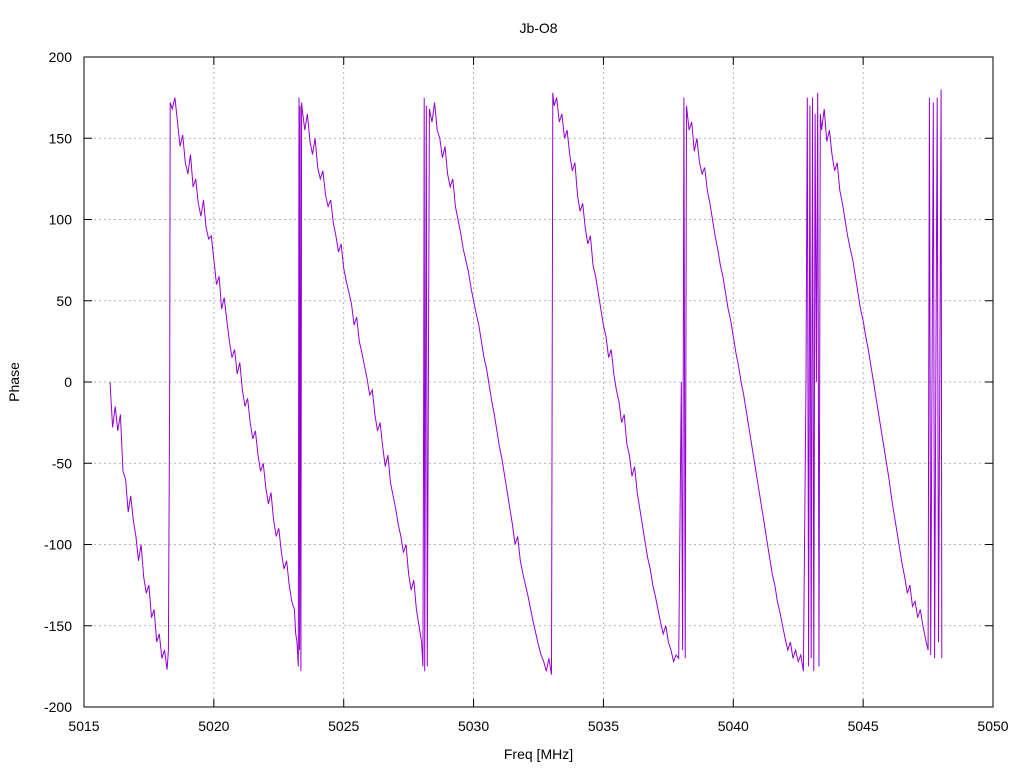 Image resolution: width=1024 pixels, height=768 pixels. Describe the element at coordinates (61, 220) in the screenshot. I see `y-tick-label: 100` at that location.